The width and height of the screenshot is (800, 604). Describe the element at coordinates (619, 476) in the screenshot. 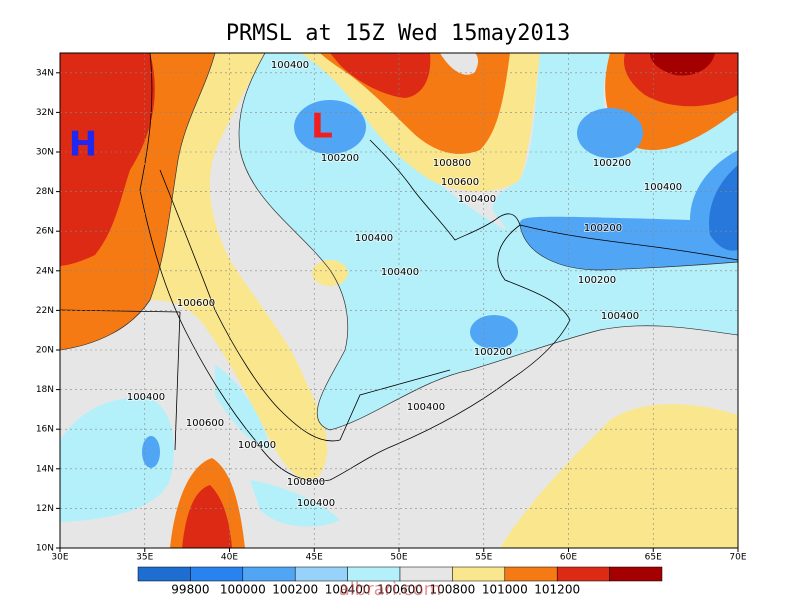

I see `field-yellow-se` at that location.